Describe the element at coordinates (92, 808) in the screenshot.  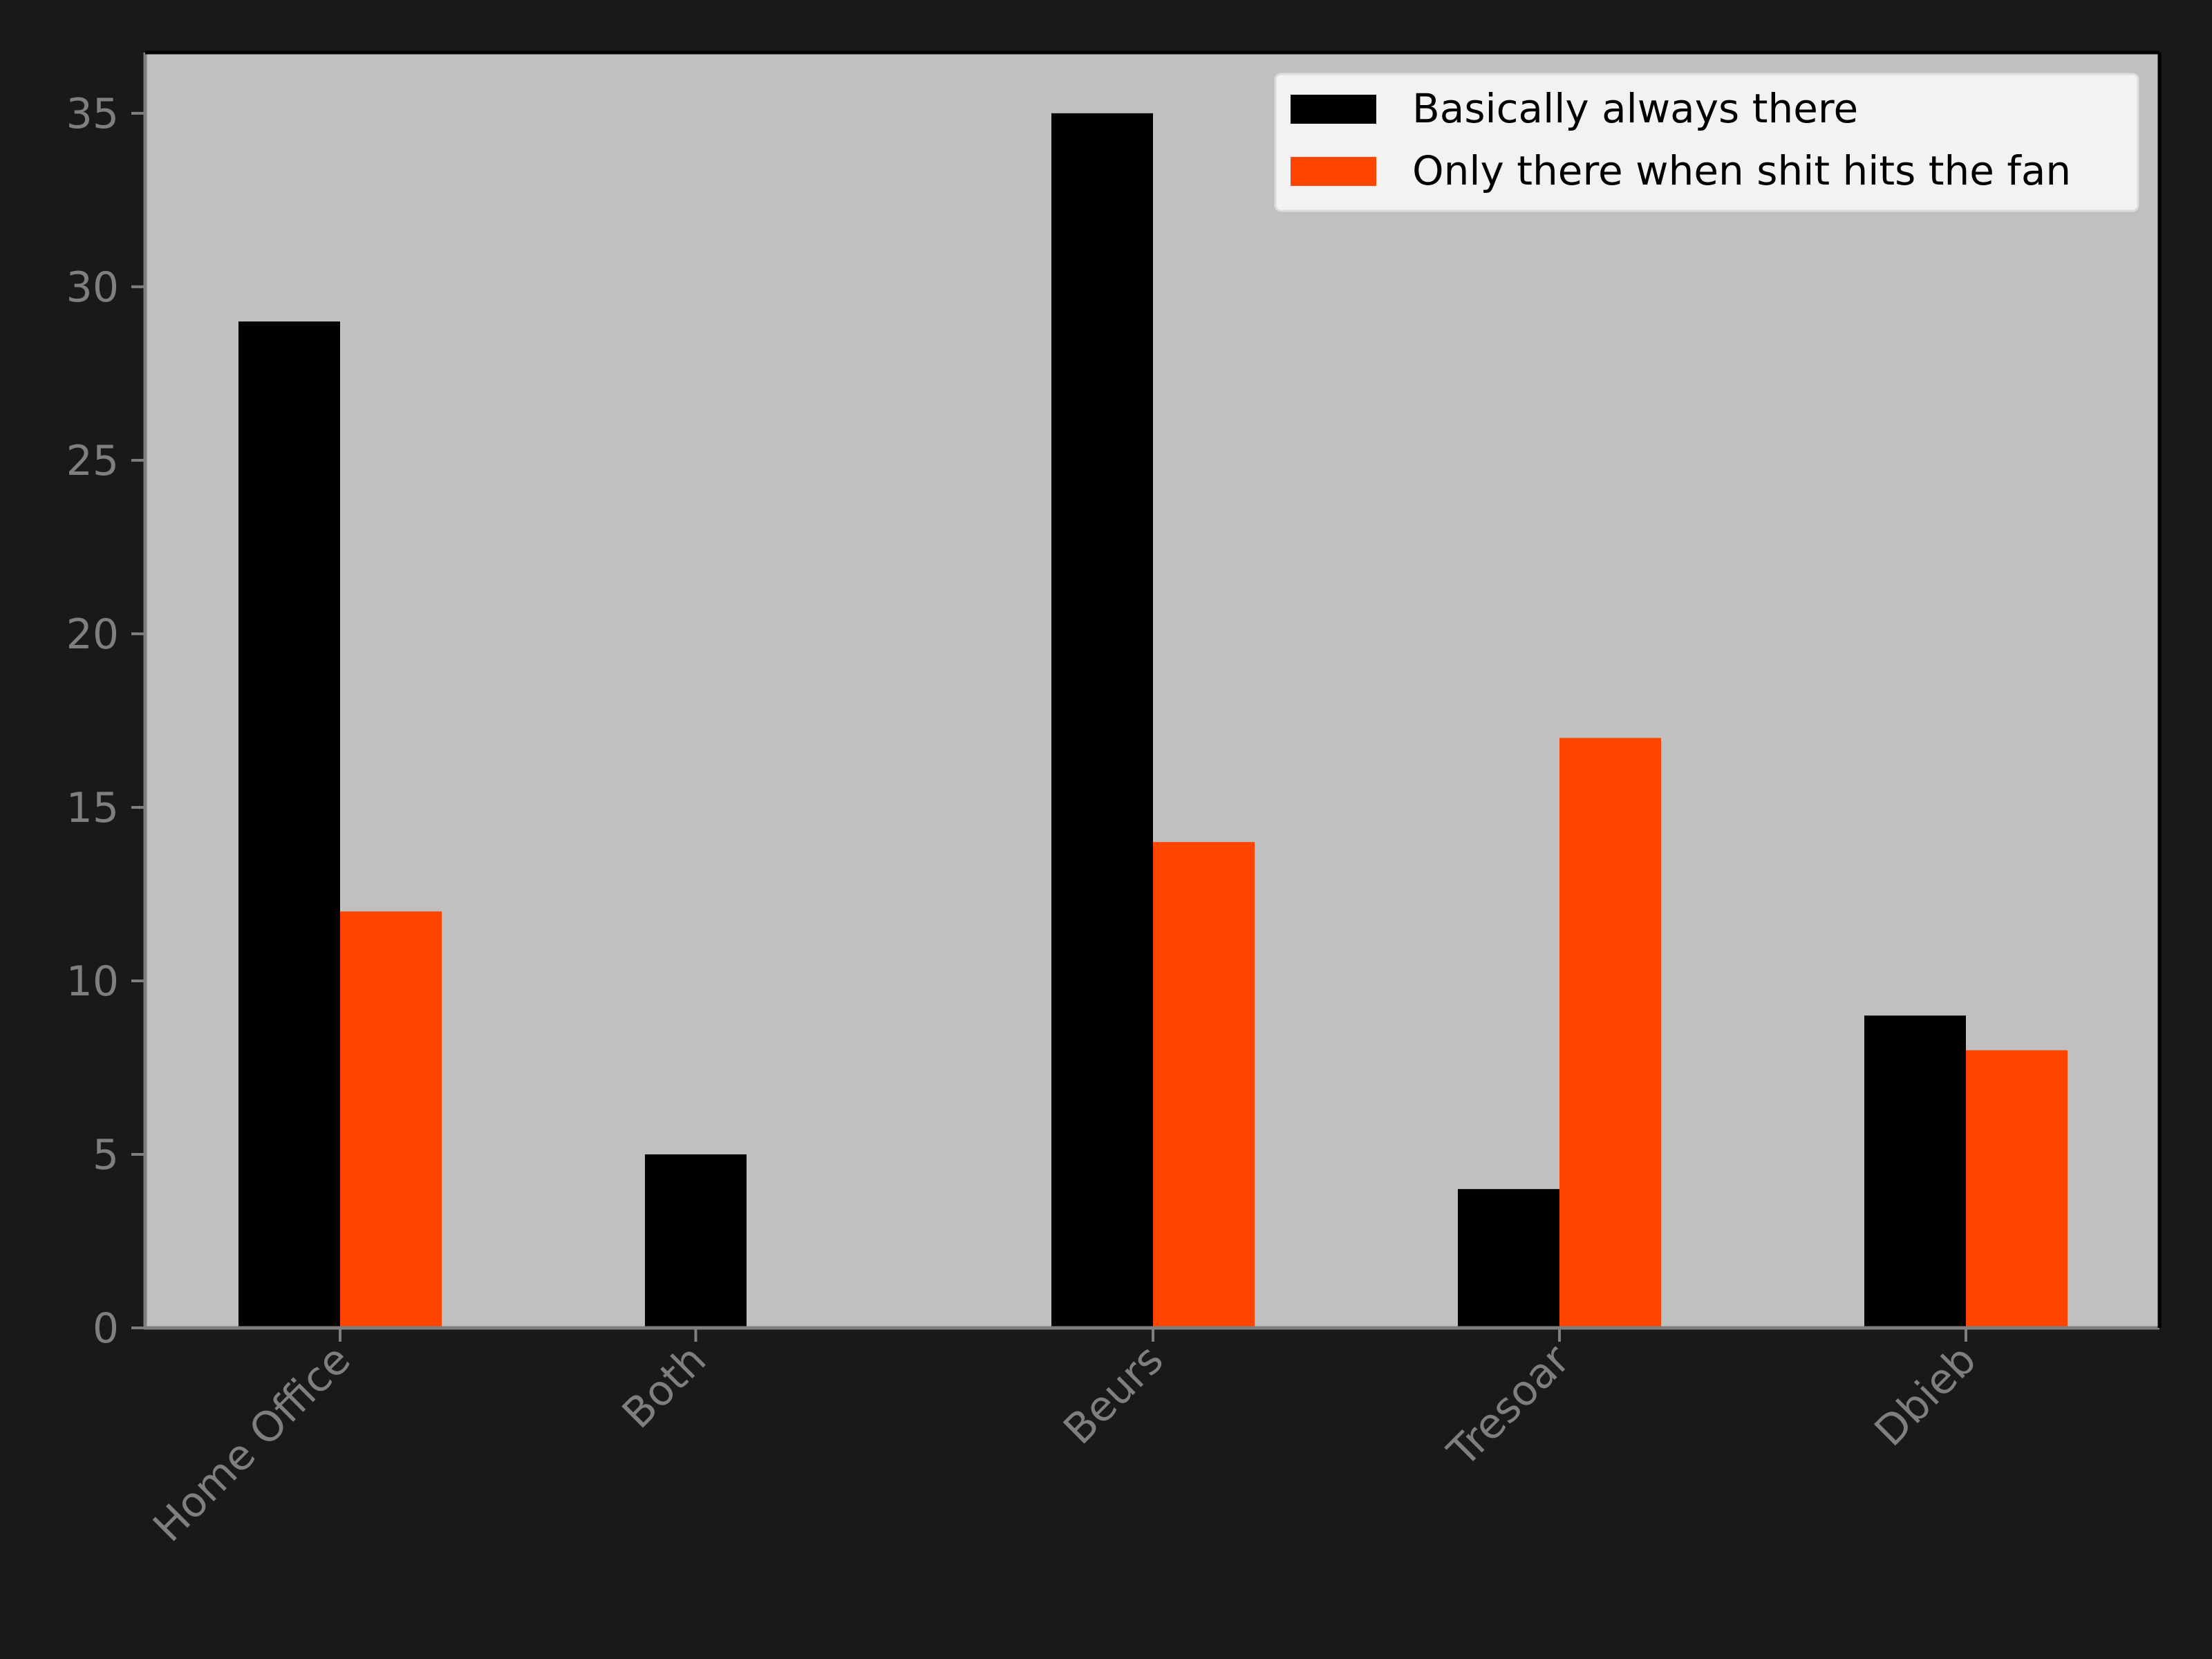
I see `y-tick-label: 15` at that location.